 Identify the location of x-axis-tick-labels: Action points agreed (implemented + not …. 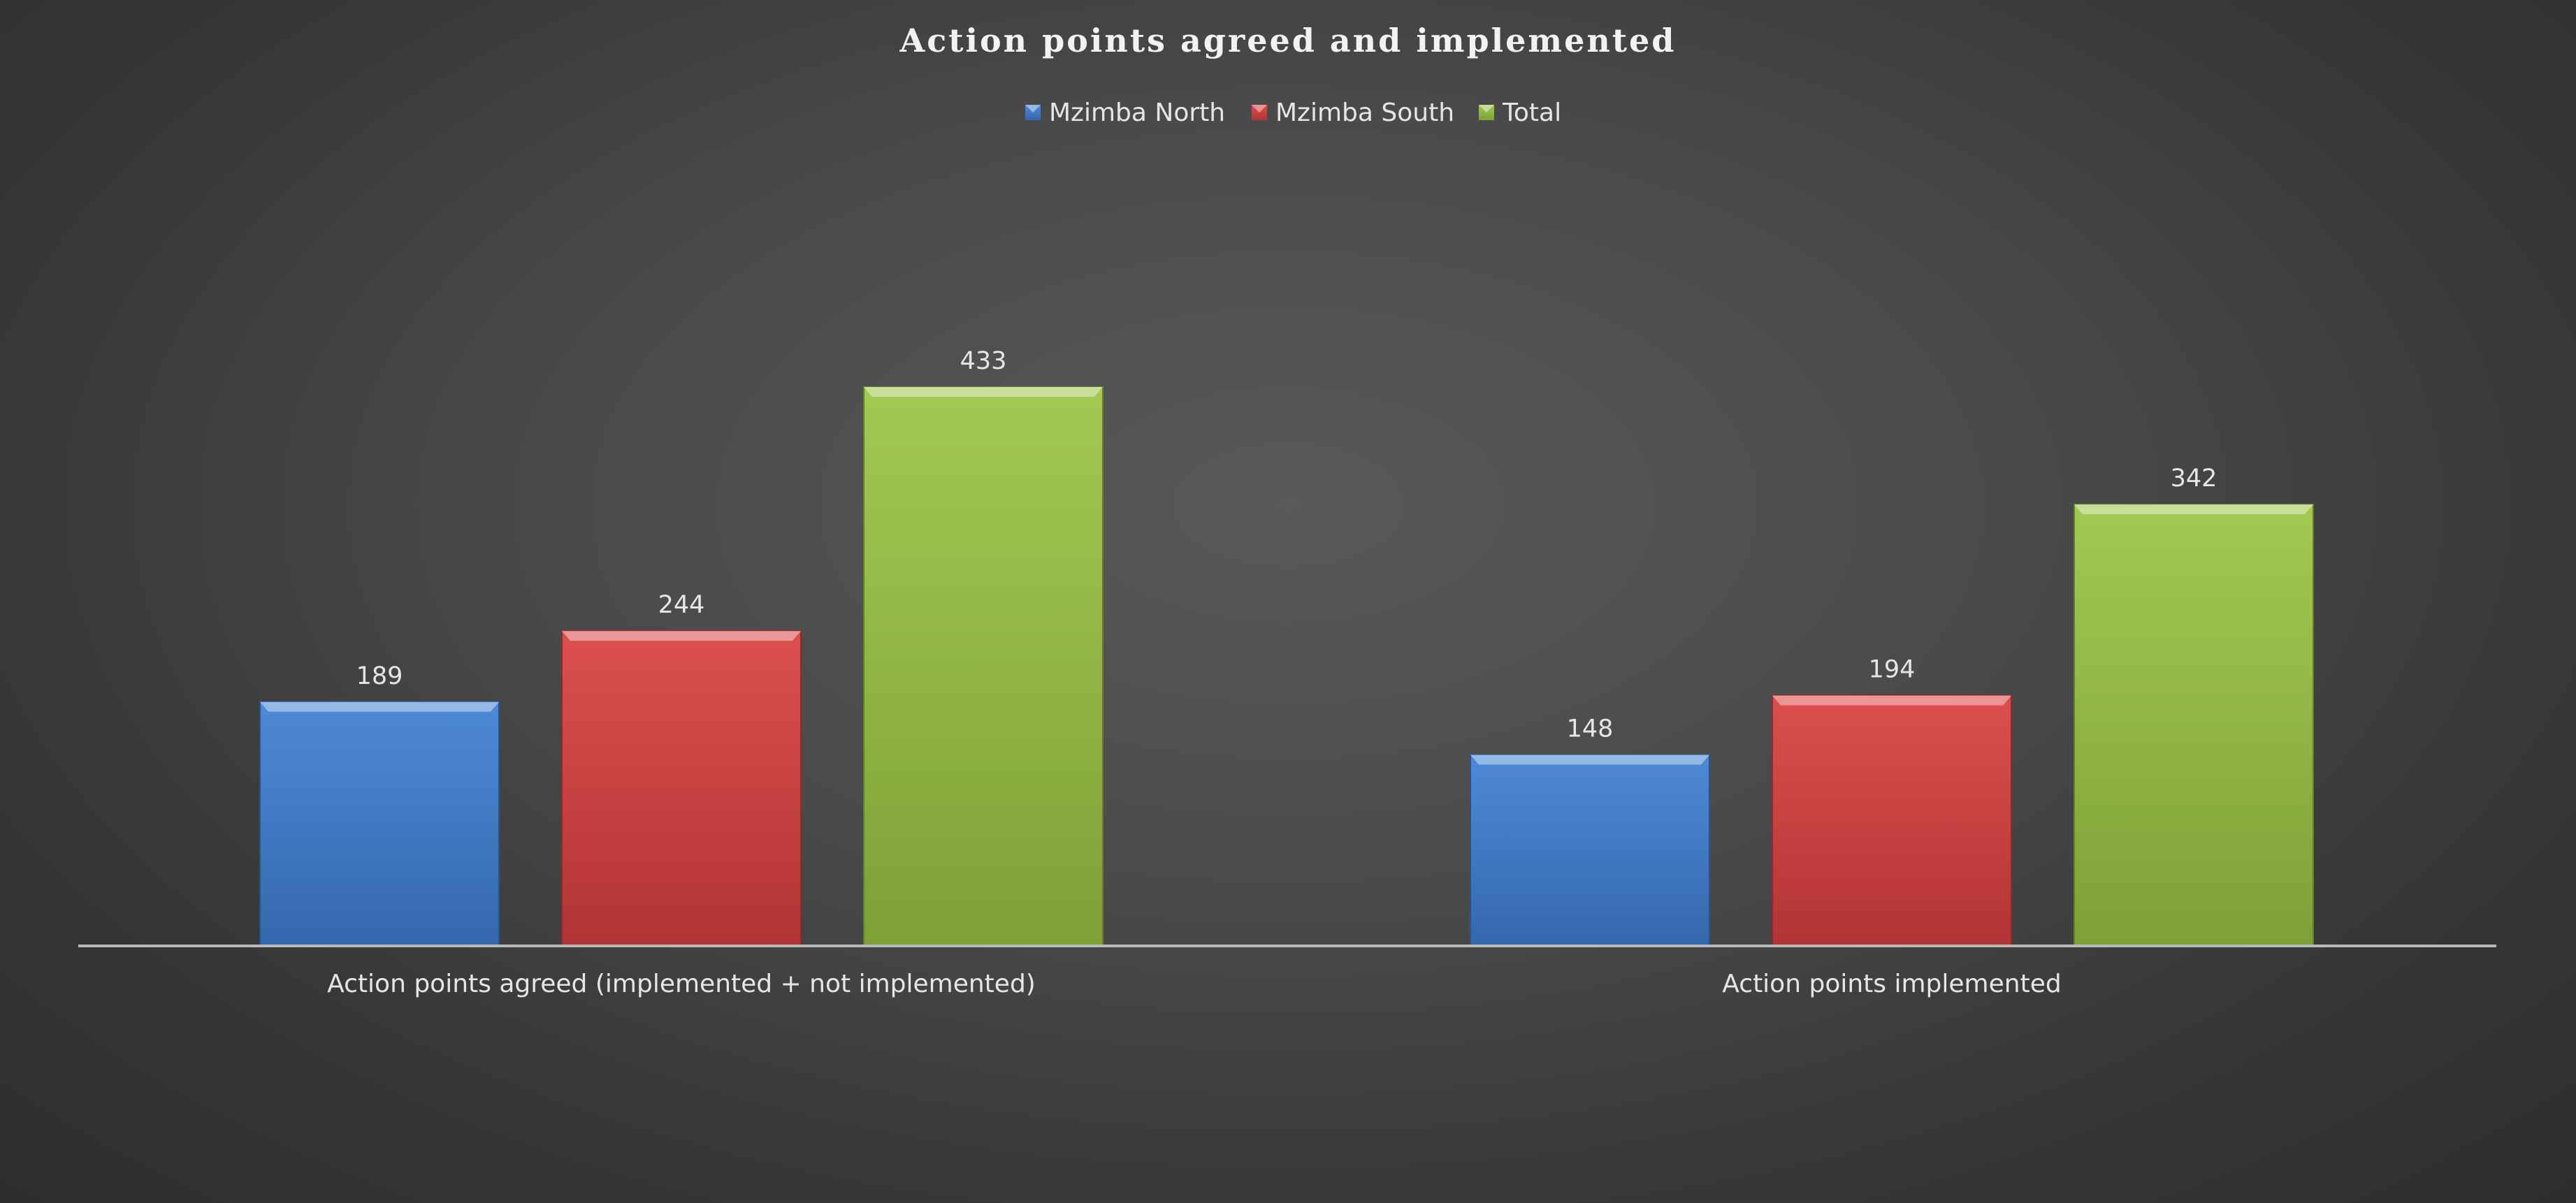
(1194, 984).